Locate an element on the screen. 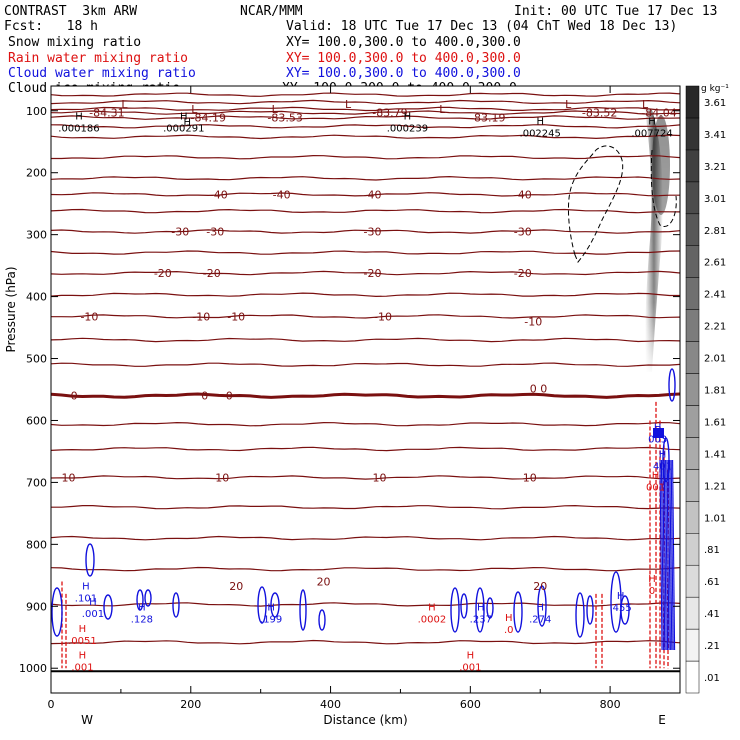 The width and height of the screenshot is (740, 740). isotherm-label: -40 is located at coordinates (373, 194).